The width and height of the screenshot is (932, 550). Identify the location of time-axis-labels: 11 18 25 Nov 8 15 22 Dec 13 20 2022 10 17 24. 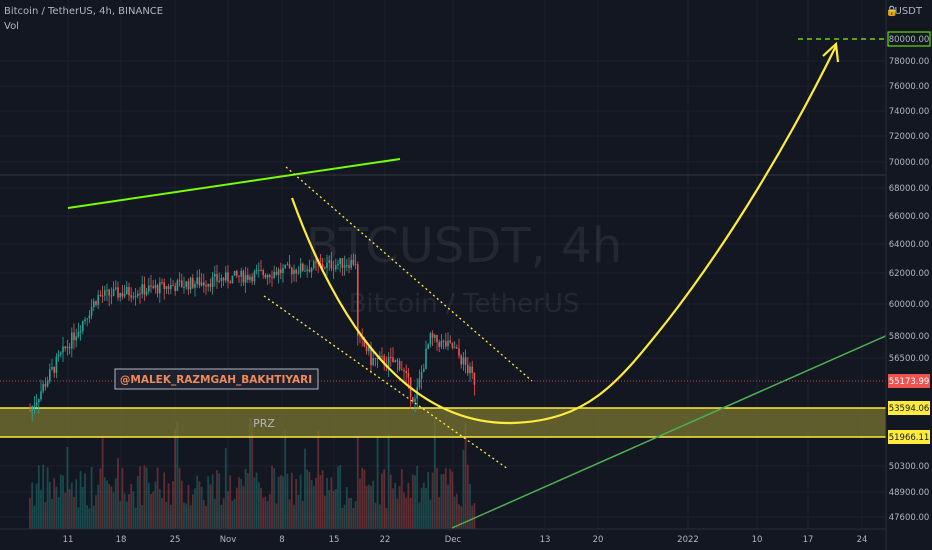
(465, 540).